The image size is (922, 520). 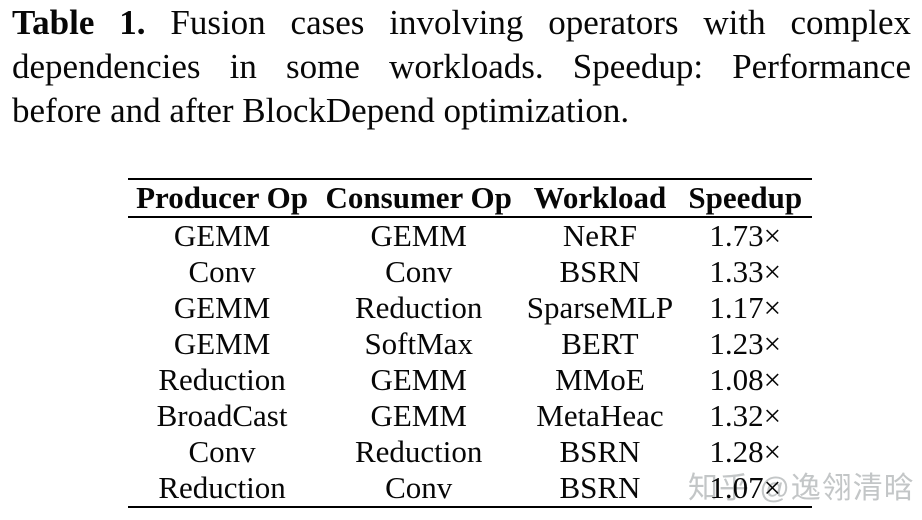 I want to click on cell-workload: MetaHeac, so click(x=600, y=415).